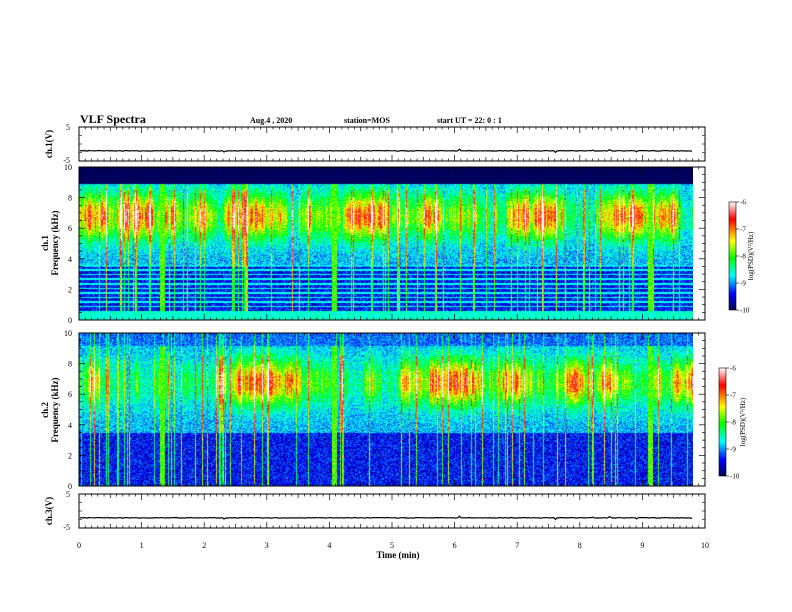  Describe the element at coordinates (580, 545) in the screenshot. I see `time-tick-label: 8` at that location.